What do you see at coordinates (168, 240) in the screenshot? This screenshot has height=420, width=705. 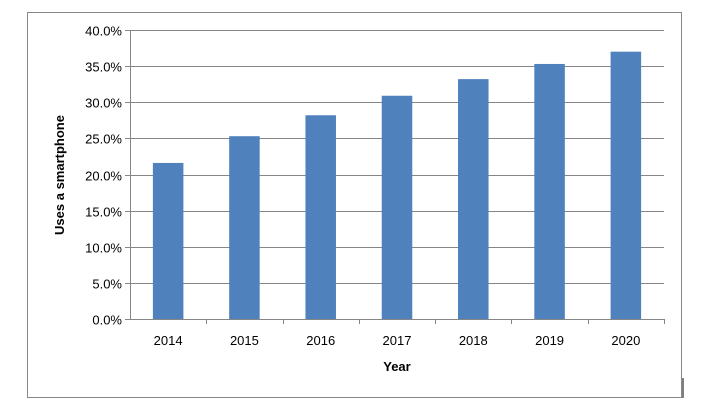 I see `bar-2014` at bounding box center [168, 240].